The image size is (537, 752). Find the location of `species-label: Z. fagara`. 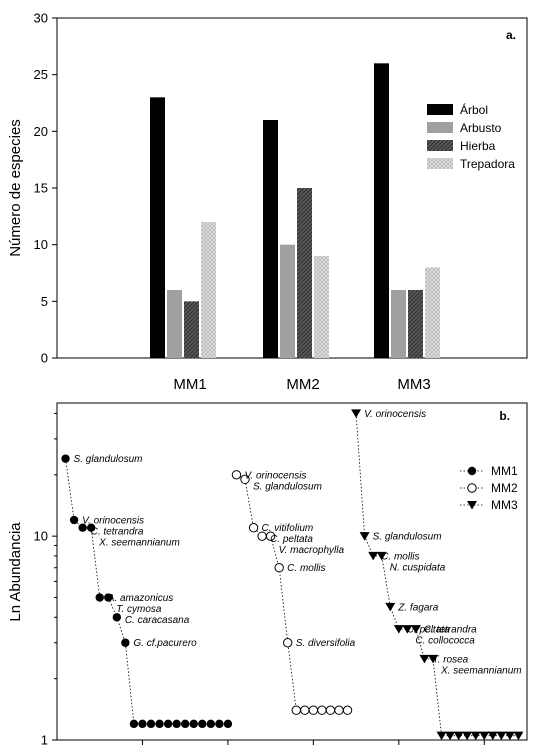

species-label: Z. fagara is located at coordinates (417, 607).